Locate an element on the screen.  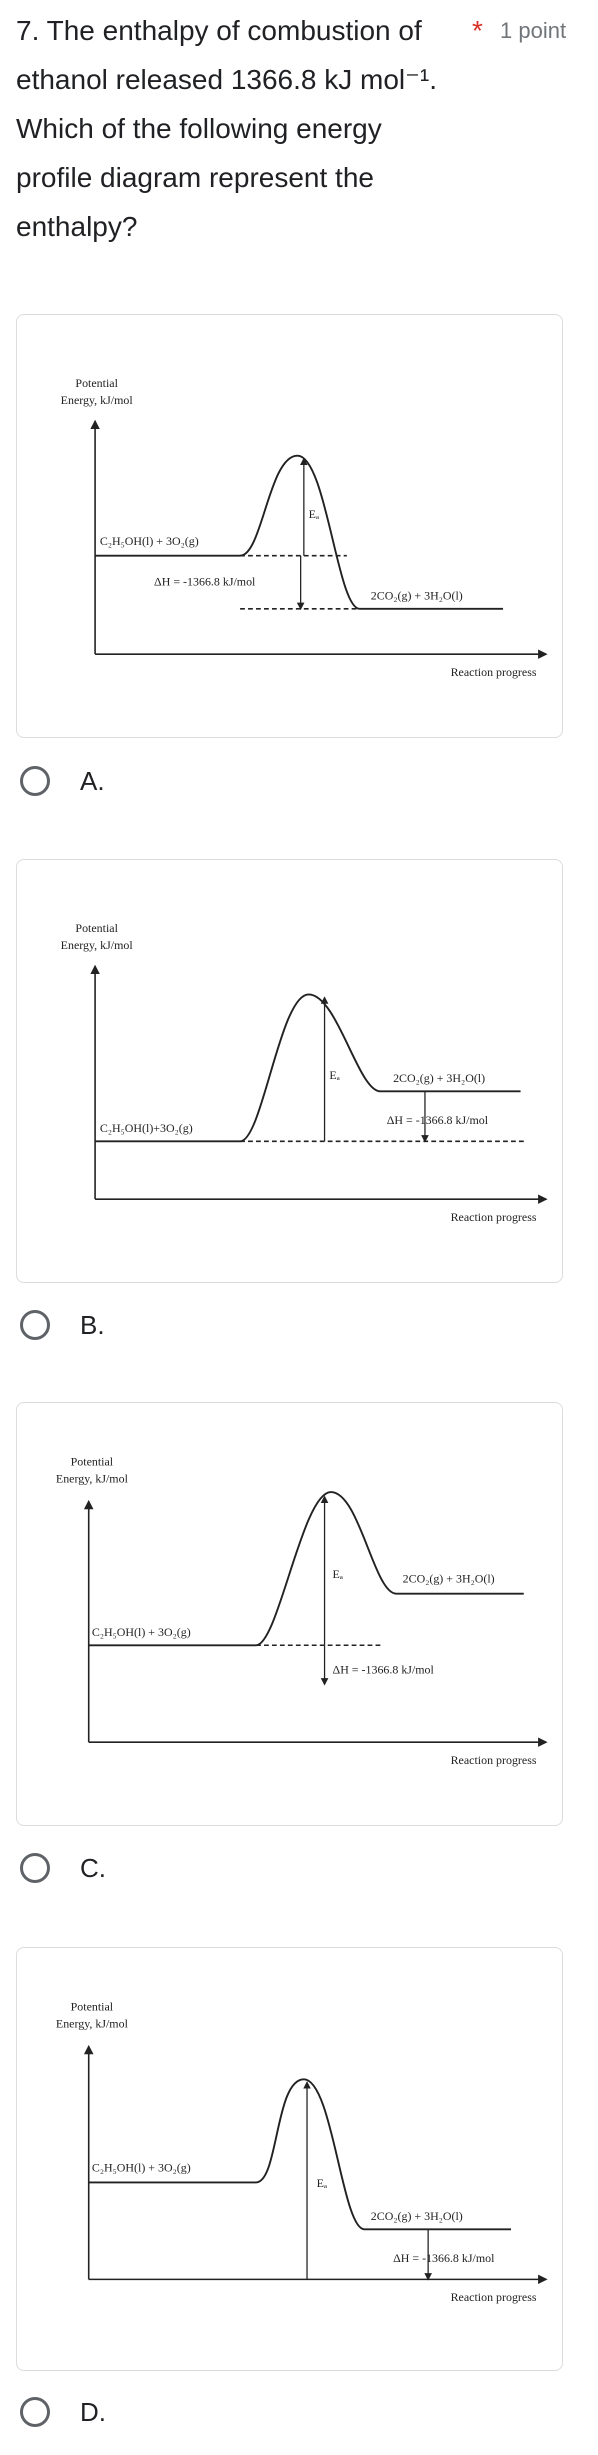
option-label: D. is located at coordinates (93, 2412).